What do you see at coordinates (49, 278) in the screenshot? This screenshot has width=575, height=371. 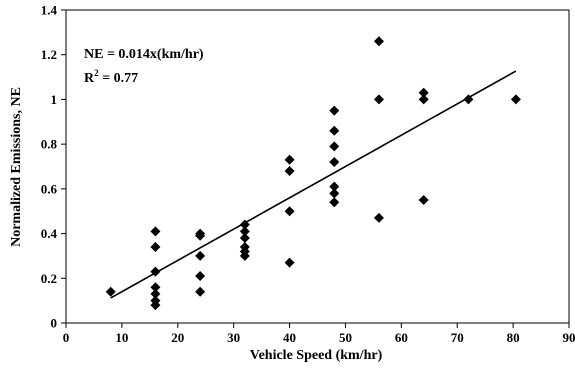 I see `y-tick-label: 0.2` at bounding box center [49, 278].